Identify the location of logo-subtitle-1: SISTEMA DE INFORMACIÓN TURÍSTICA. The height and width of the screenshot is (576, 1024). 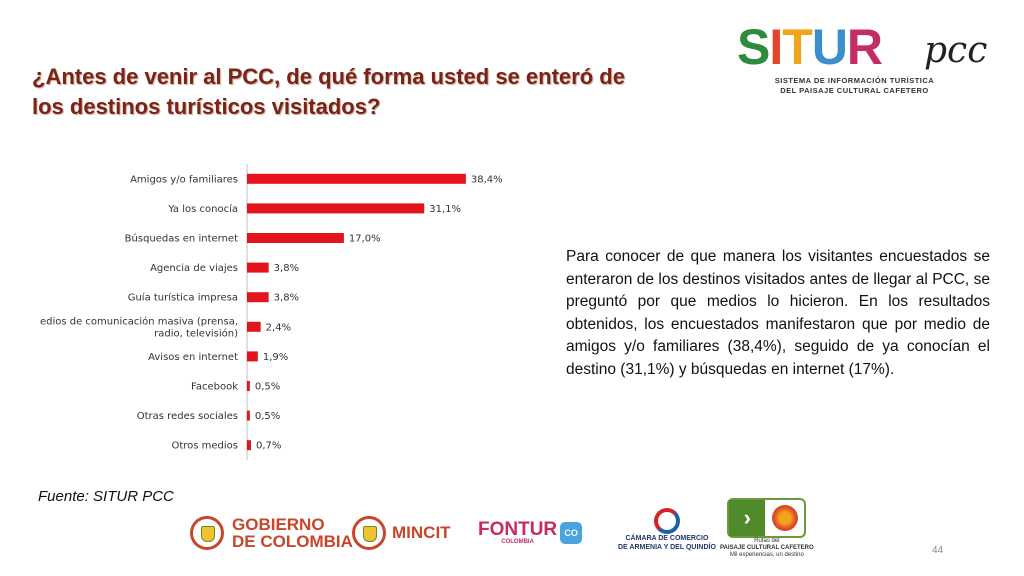
(854, 80).